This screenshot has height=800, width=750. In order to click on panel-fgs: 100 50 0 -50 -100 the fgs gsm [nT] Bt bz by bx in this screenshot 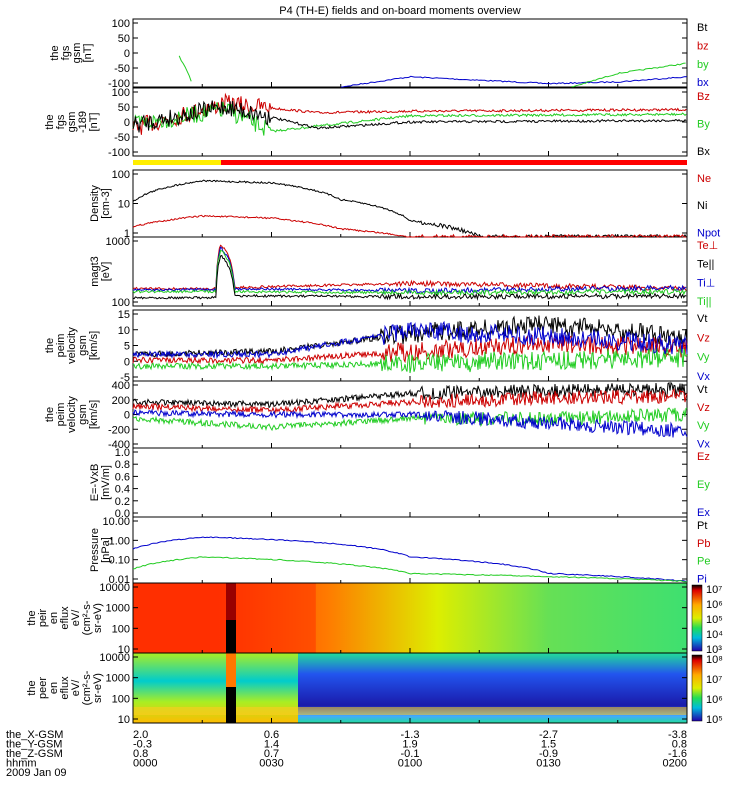, I will do `click(379, 54)`.